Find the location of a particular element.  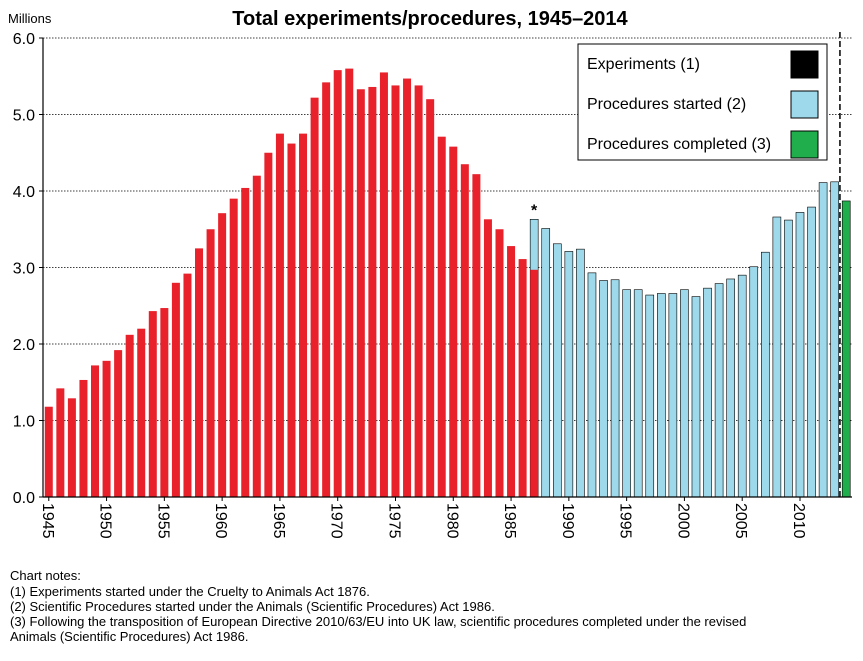

chart-title: Total experiments/procedures, 1945–2014 is located at coordinates (430, 19).